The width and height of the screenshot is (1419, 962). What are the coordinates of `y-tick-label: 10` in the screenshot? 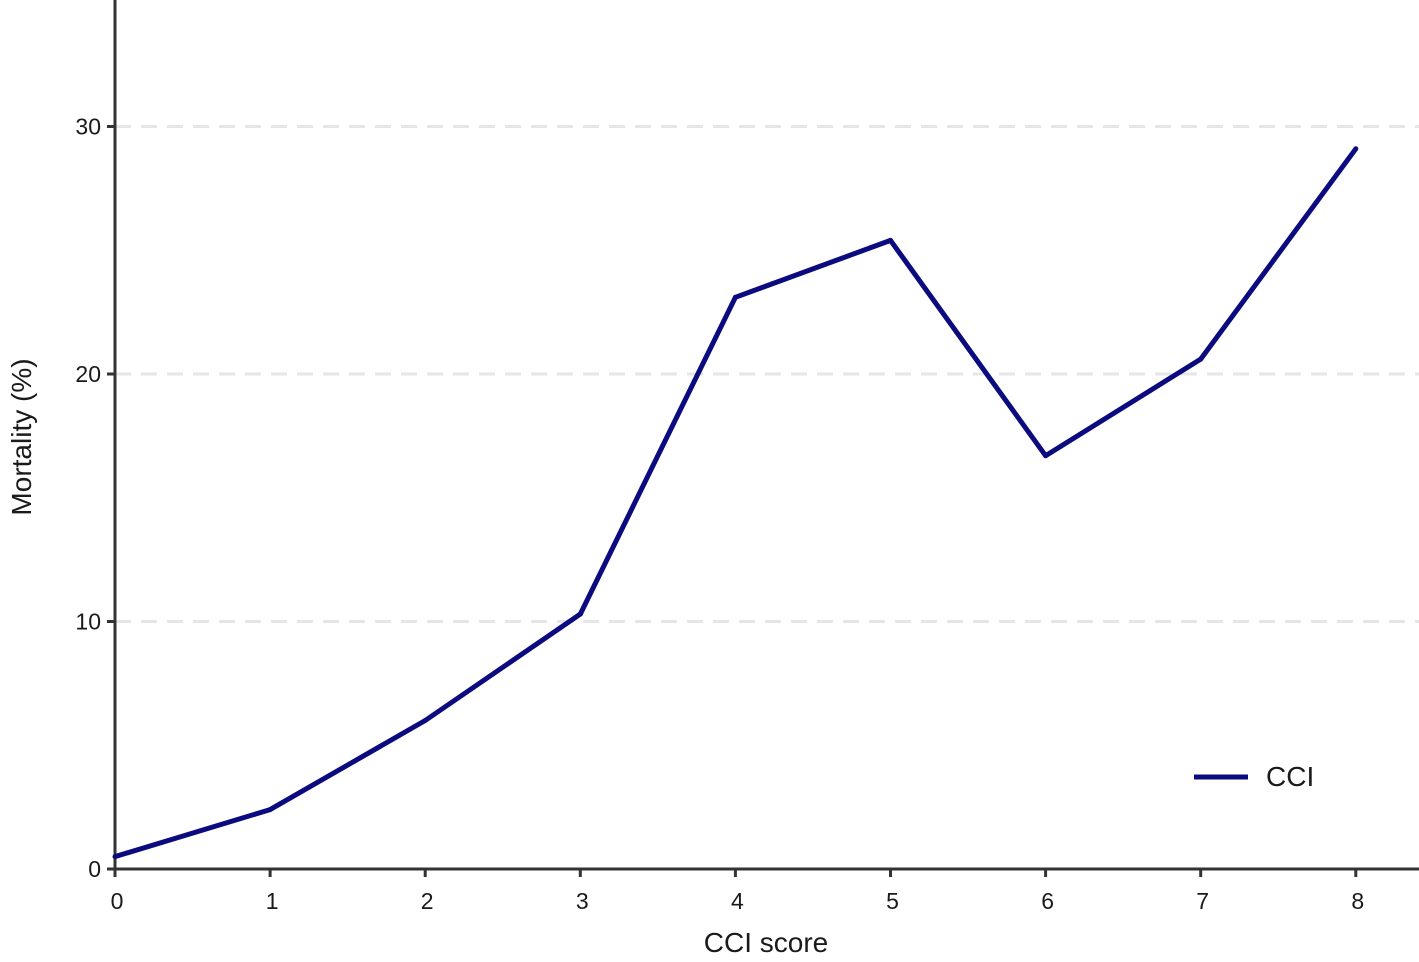 It's located at (88, 622).